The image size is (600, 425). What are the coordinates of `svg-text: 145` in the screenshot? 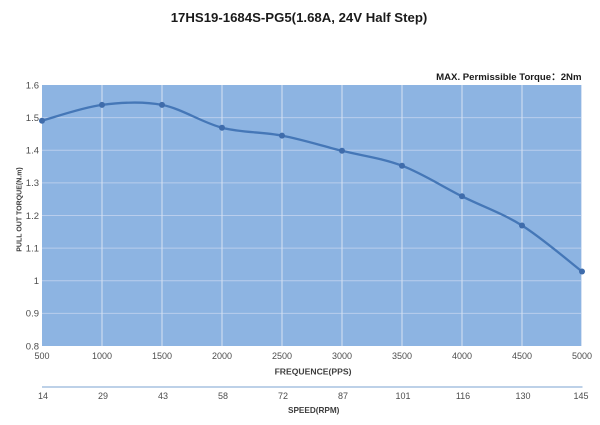 It's located at (580, 396).